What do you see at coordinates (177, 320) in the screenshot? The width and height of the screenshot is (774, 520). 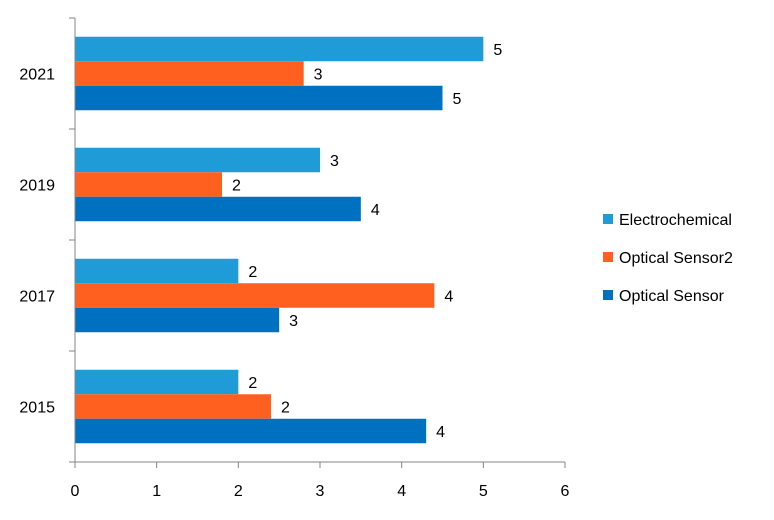 I see `bar-optical-sensor-2017` at bounding box center [177, 320].